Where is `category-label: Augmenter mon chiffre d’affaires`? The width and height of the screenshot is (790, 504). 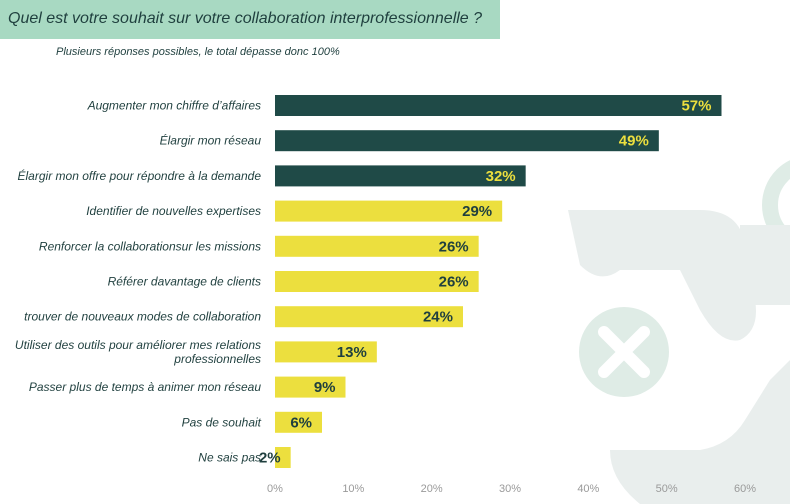 category-label: Augmenter mon chiffre d’affaires is located at coordinates (174, 106).